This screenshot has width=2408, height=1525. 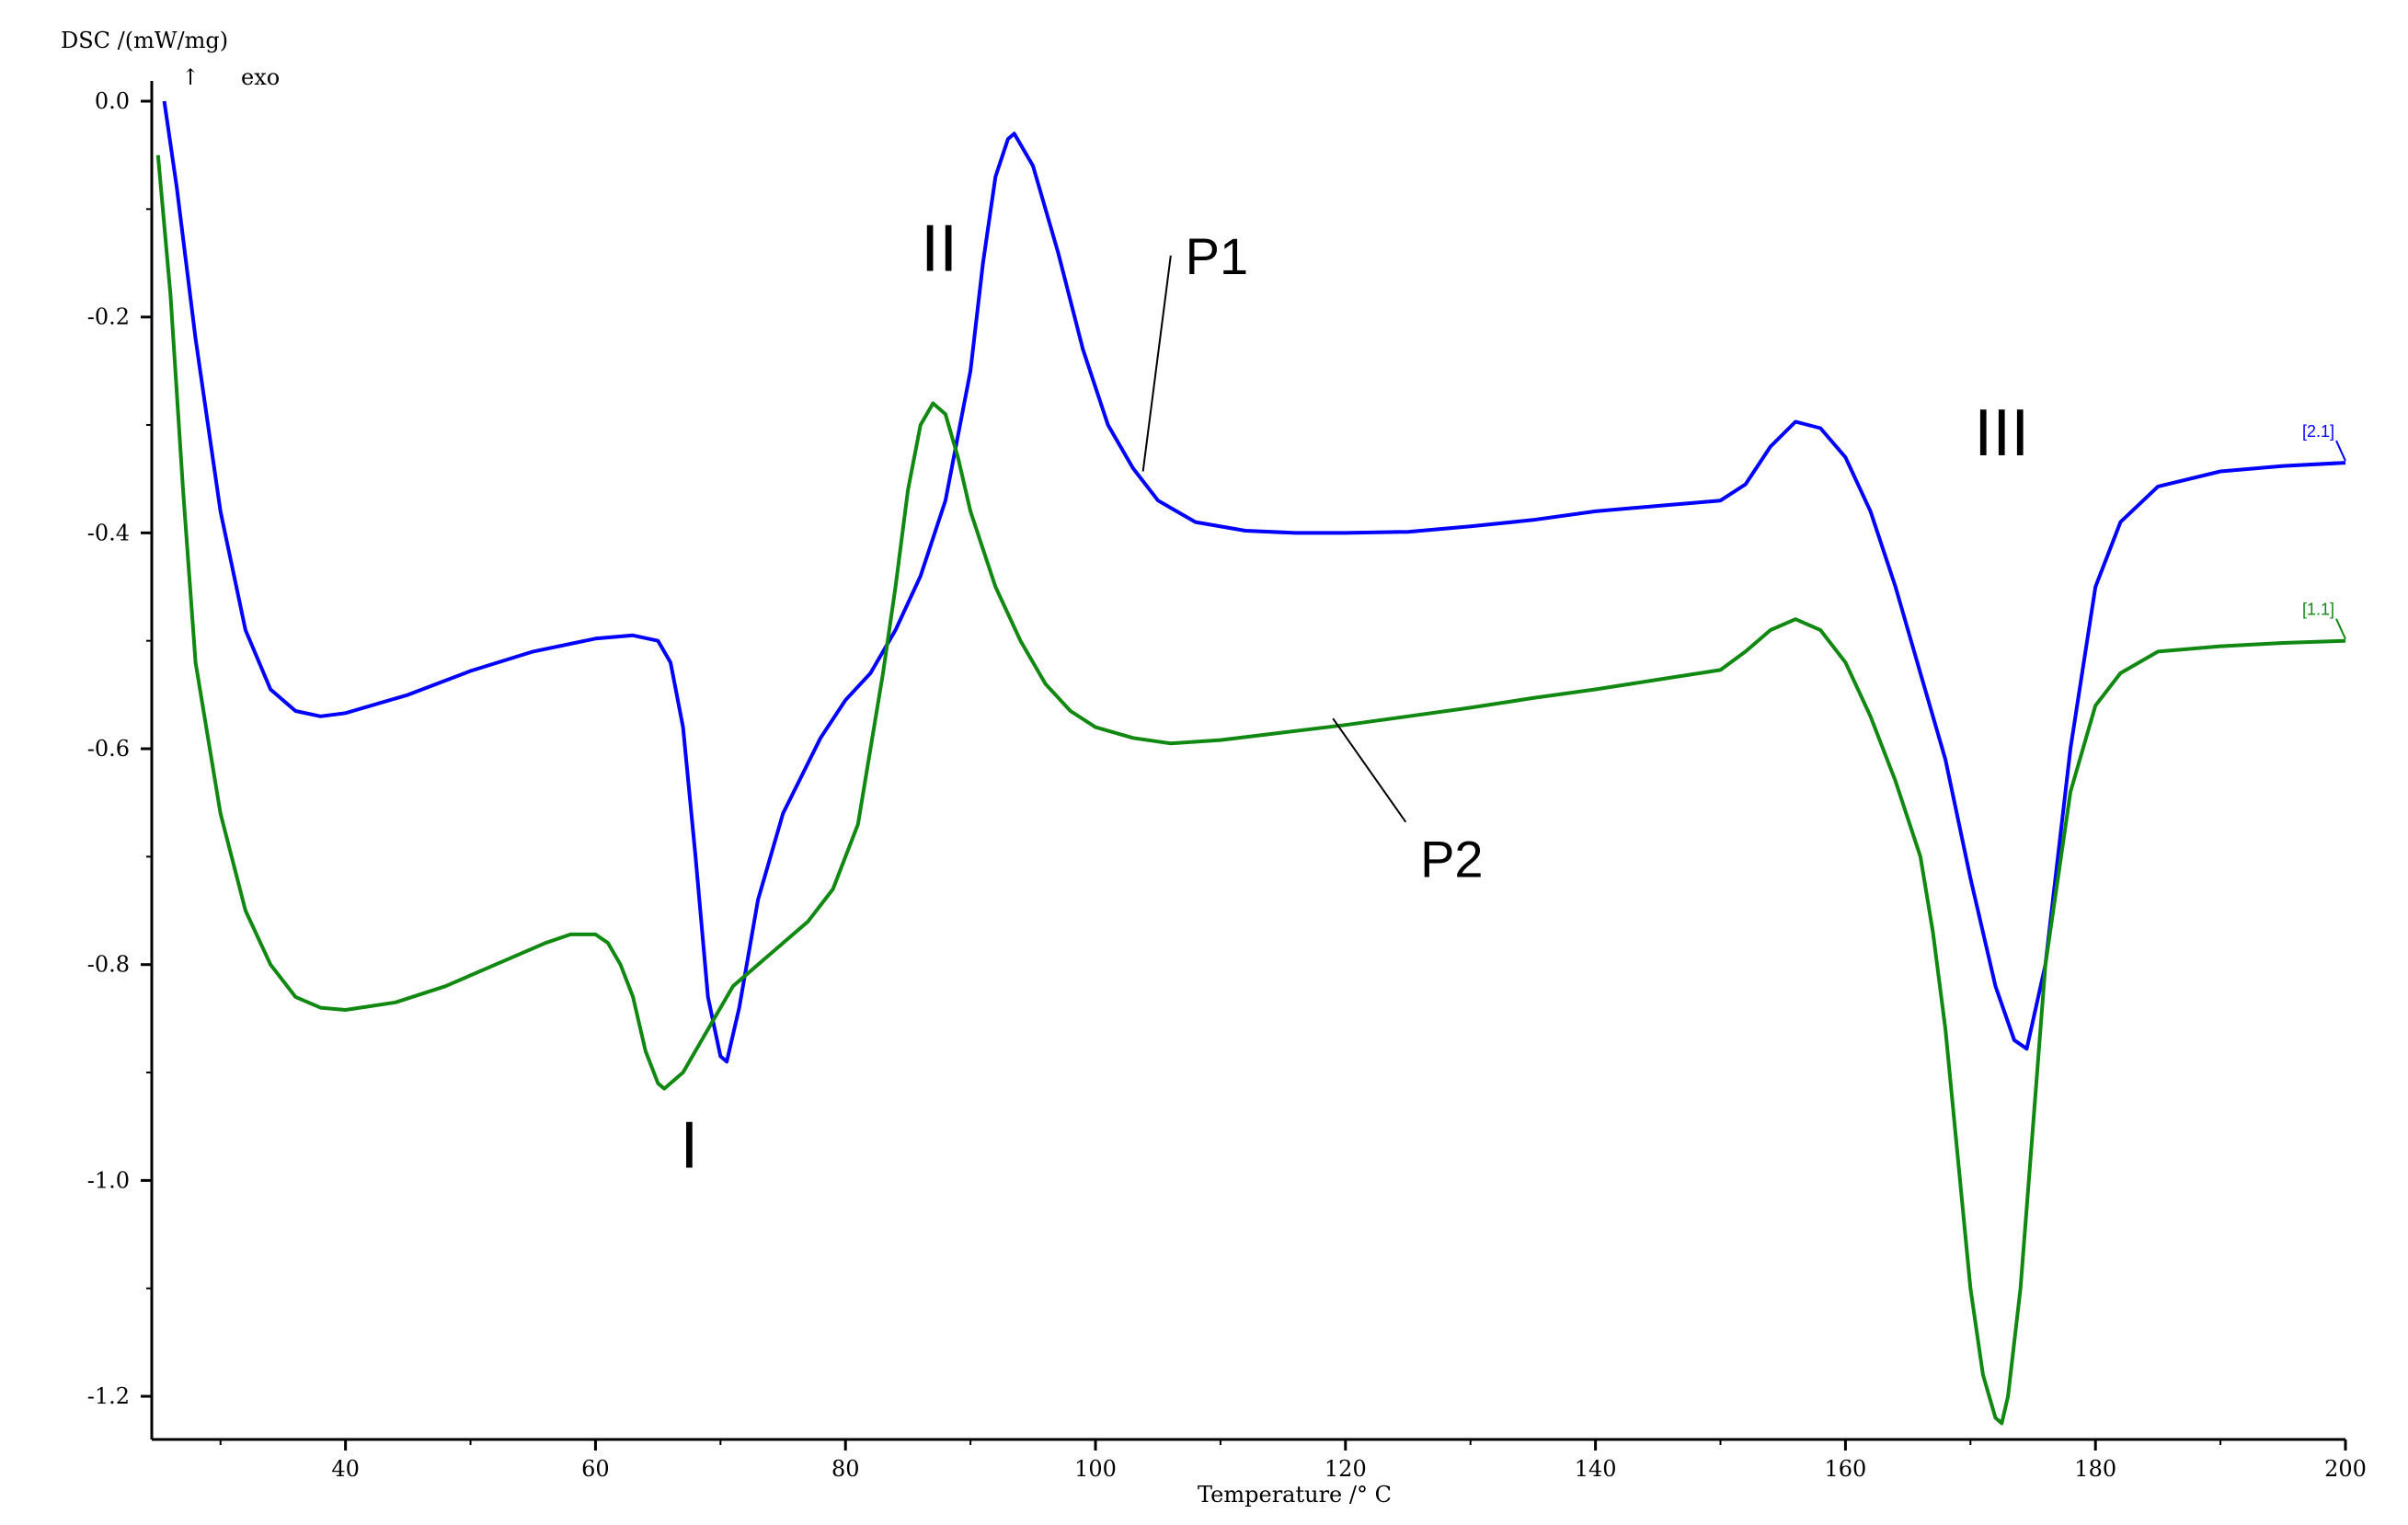 I want to click on x-tick-label: 140, so click(x=1596, y=1469).